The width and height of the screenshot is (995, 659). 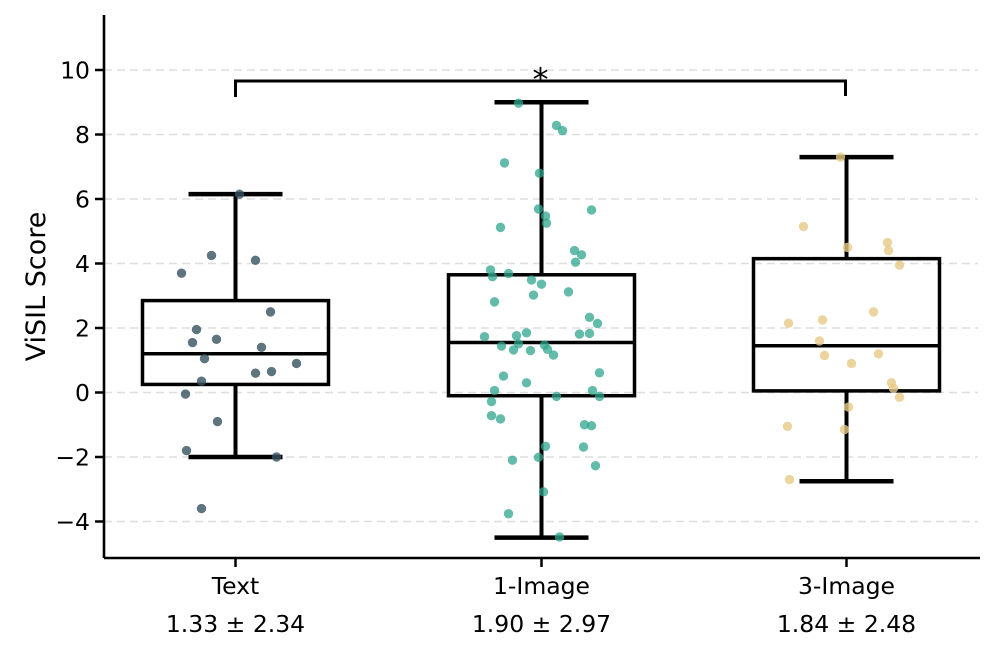 I want to click on y-tick-label: 4, so click(x=82, y=264).